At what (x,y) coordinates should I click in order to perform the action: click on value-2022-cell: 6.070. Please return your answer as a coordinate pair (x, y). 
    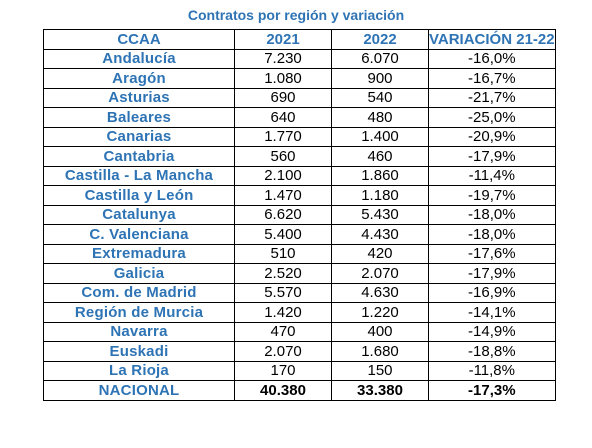
    Looking at the image, I should click on (380, 58).